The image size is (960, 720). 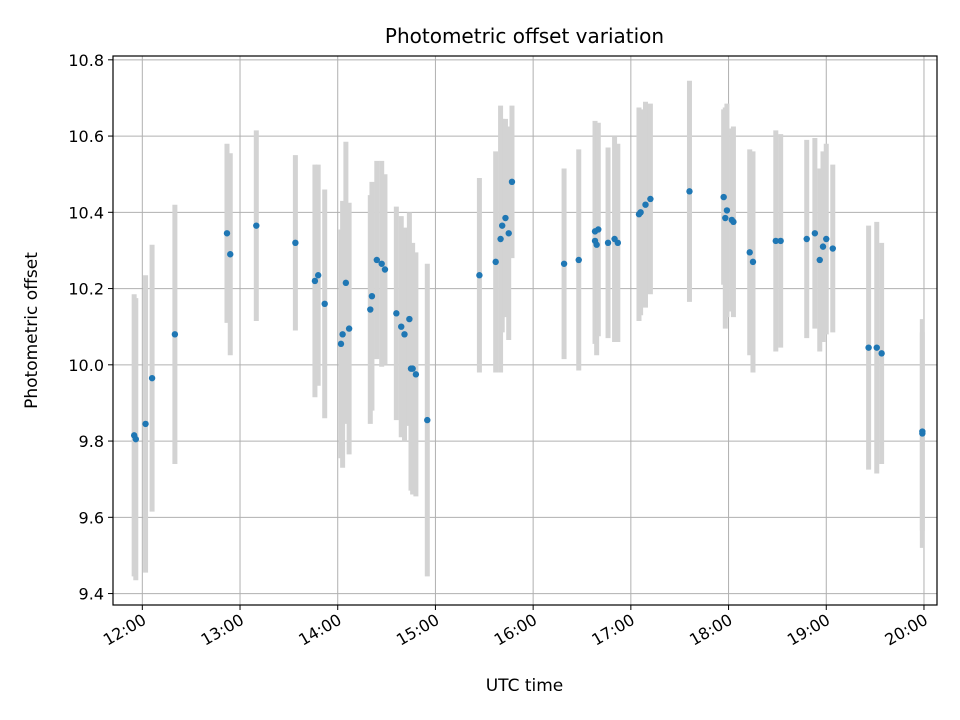 What do you see at coordinates (525, 686) in the screenshot?
I see `x-axis-title: UTC time` at bounding box center [525, 686].